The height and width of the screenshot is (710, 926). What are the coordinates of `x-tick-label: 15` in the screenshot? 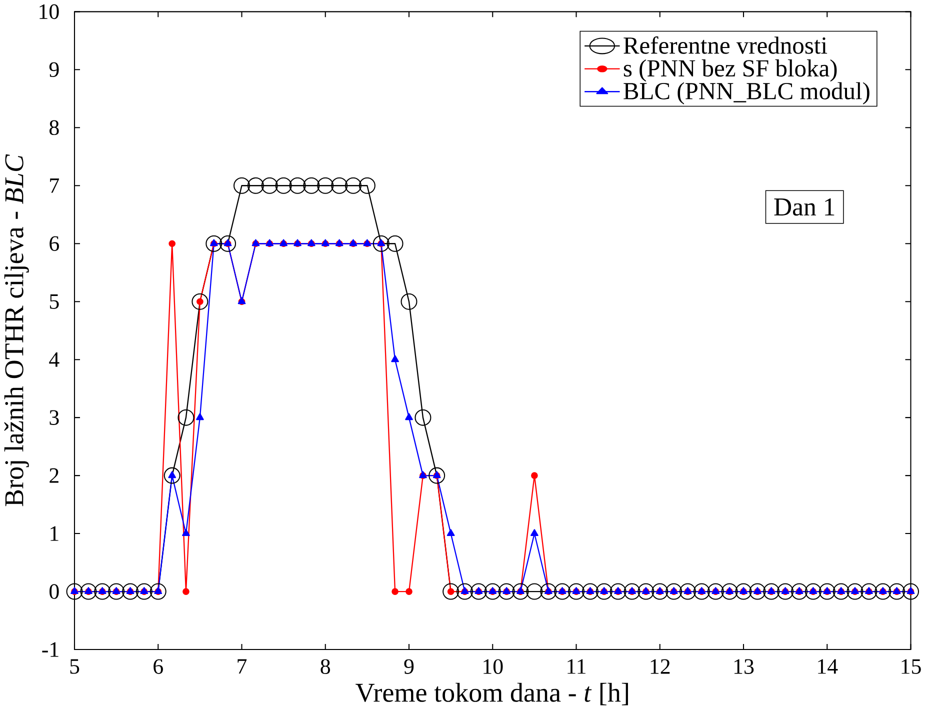 It's located at (911, 666).